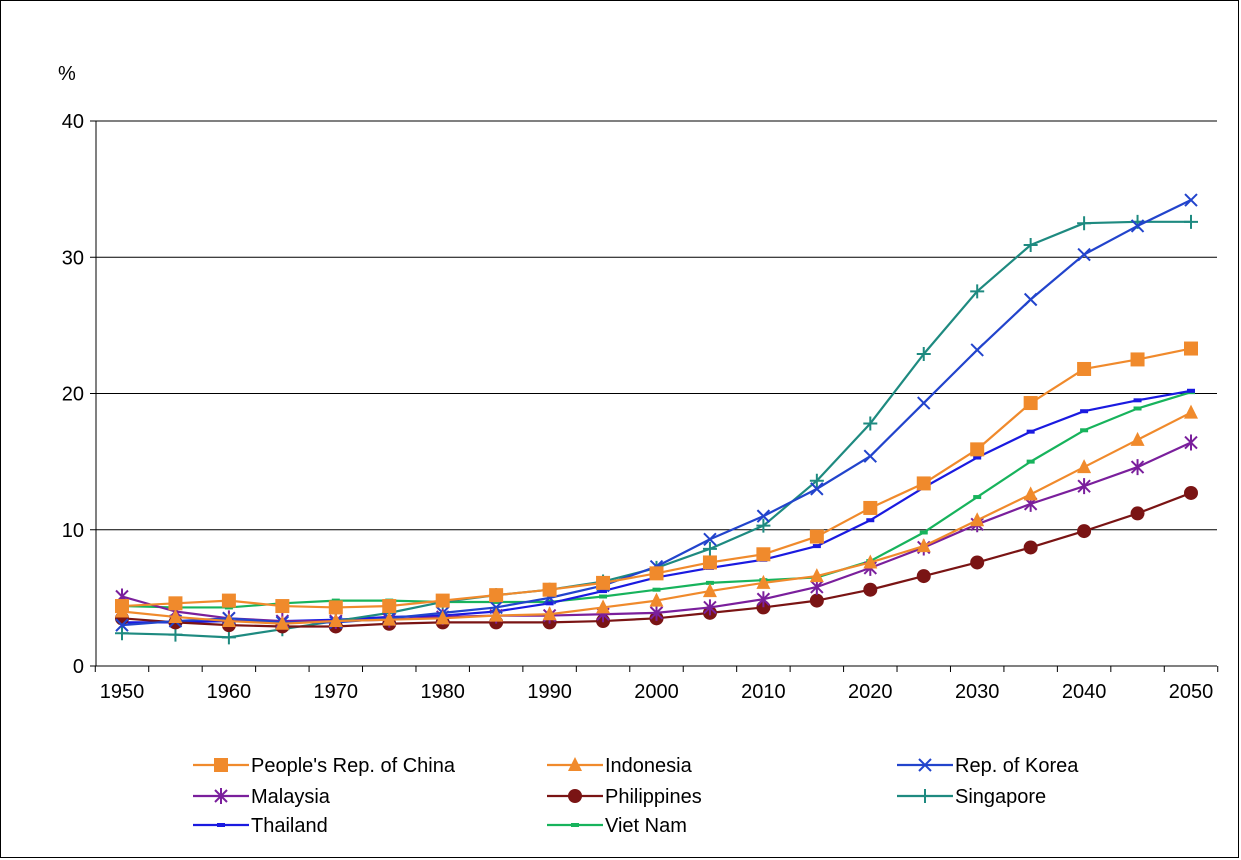  I want to click on data-point-people-s-rep-of-china-2000, so click(656, 573).